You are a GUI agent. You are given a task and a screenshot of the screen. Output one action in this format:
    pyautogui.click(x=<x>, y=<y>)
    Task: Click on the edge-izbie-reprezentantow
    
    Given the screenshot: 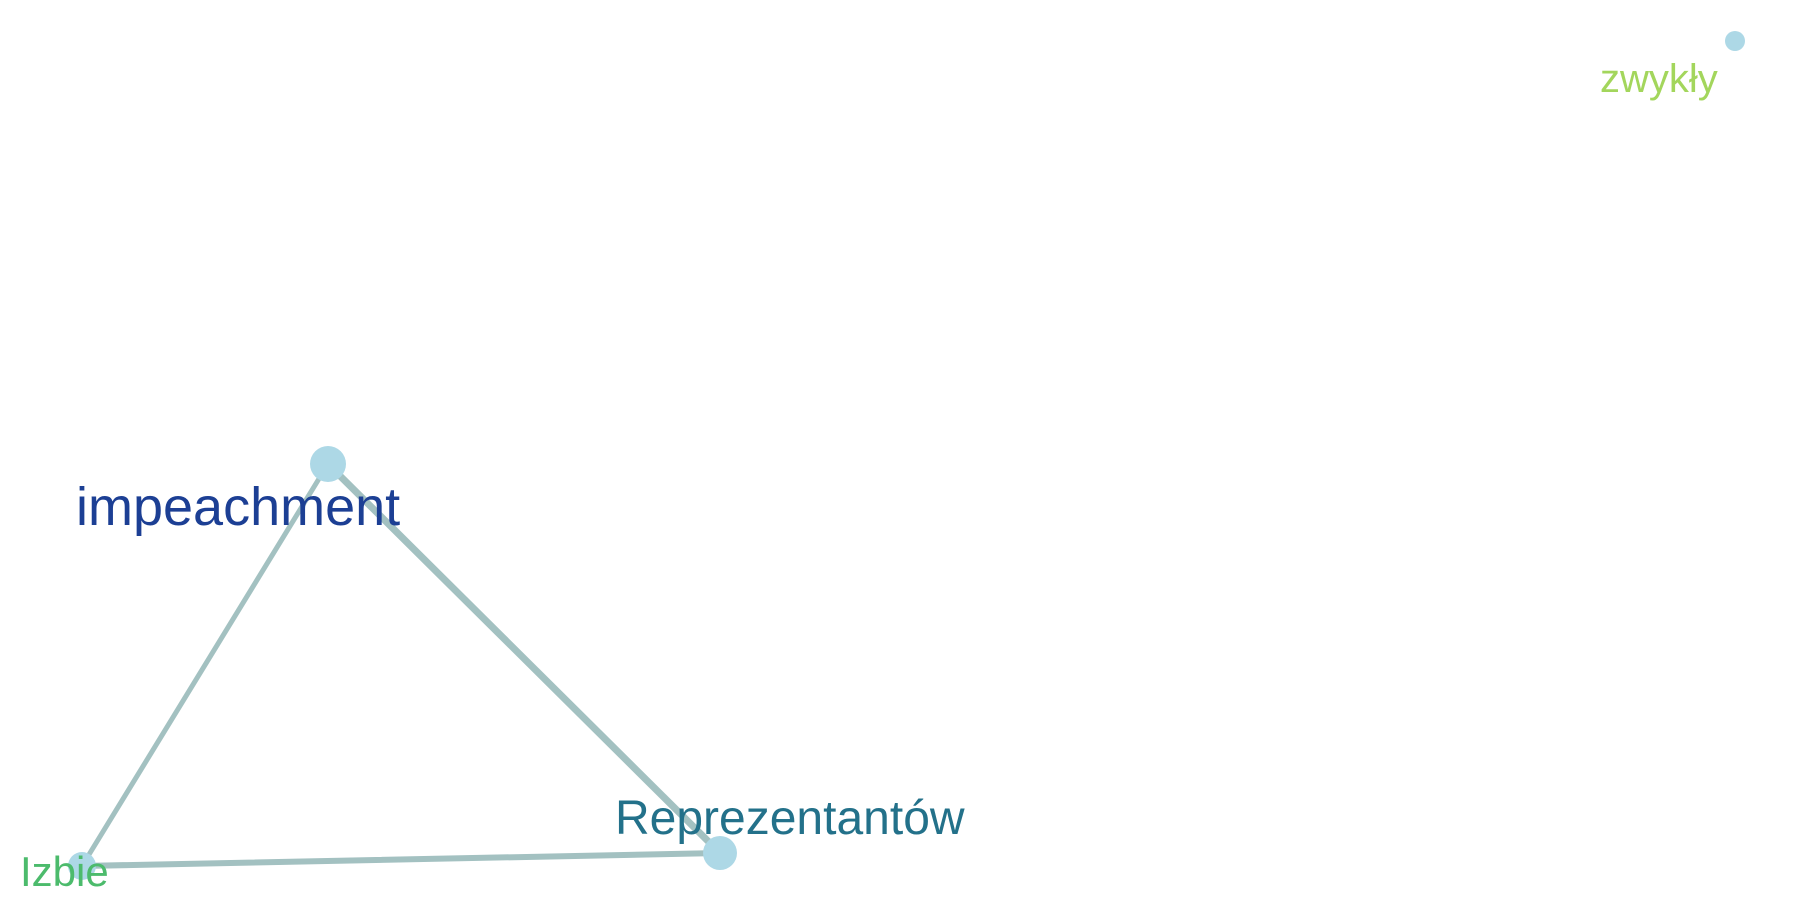 What is the action you would take?
    pyautogui.click(x=401, y=859)
    